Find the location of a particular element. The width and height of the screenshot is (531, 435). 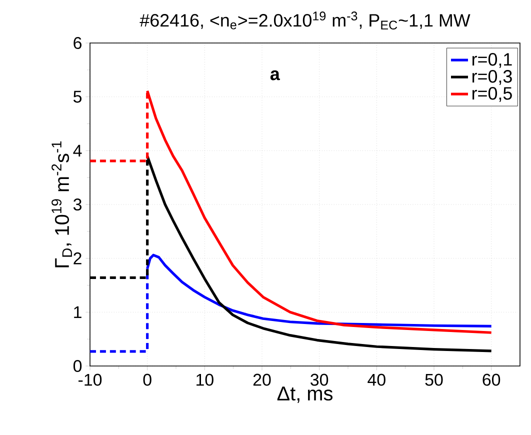

y-tick-label: 4 is located at coordinates (77, 150).